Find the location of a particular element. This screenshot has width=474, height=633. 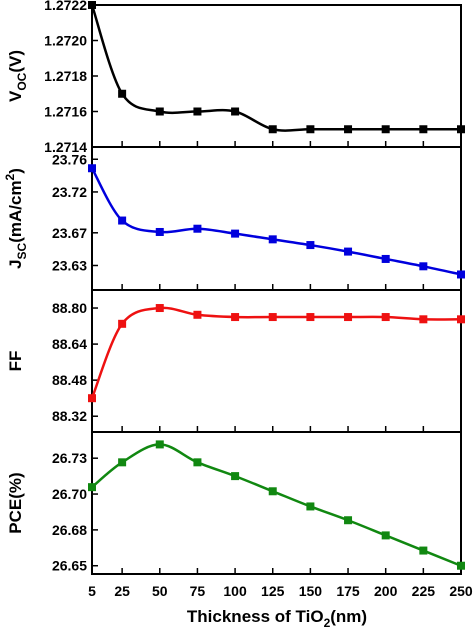

x-axis: 5 25 50 75 100 125 150 175 200 225 250 is located at coordinates (280, 591).